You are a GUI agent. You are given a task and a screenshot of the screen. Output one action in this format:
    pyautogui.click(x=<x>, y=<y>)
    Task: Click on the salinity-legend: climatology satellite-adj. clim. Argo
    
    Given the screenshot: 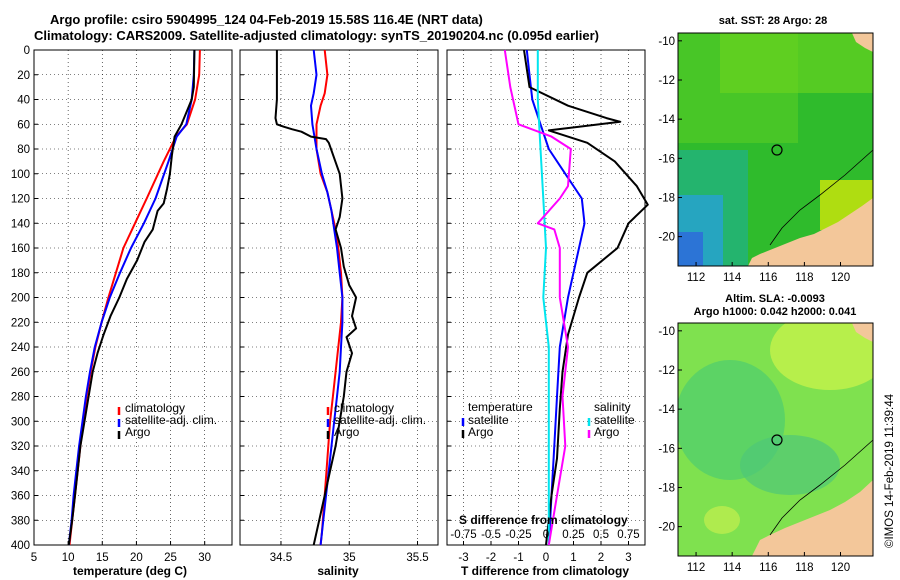 What is the action you would take?
    pyautogui.click(x=376, y=420)
    